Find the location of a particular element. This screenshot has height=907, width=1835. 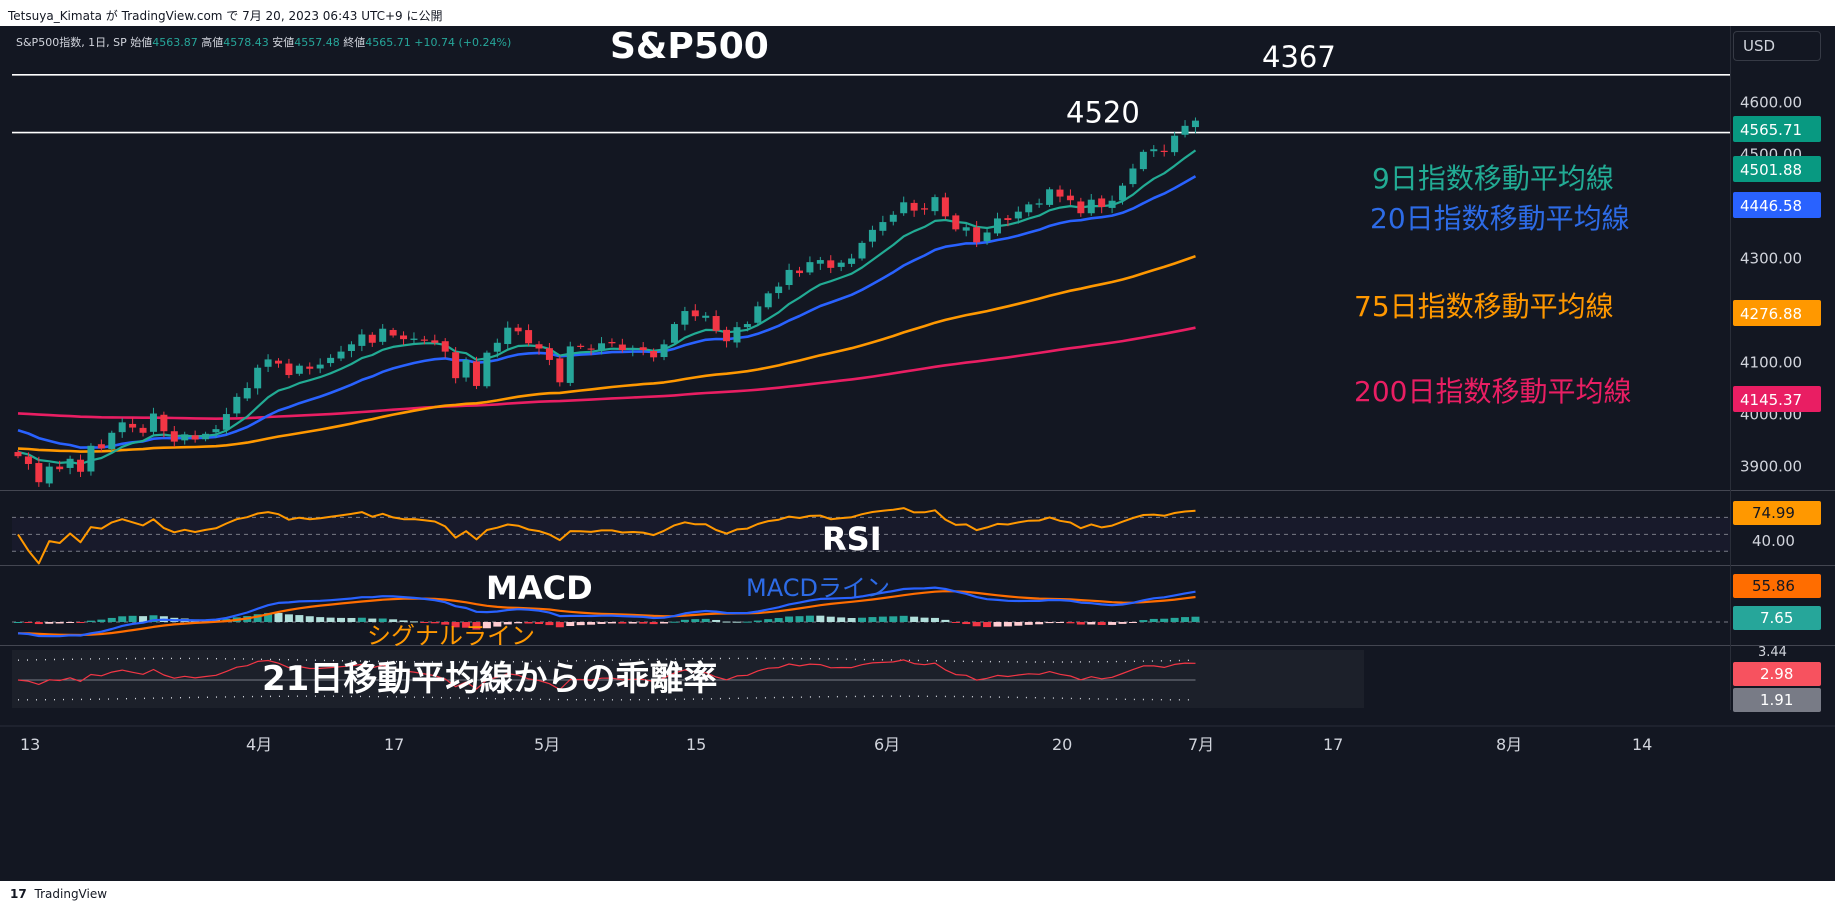

legend-symbol: S&P500指数, 1日, SP is located at coordinates (71, 42).